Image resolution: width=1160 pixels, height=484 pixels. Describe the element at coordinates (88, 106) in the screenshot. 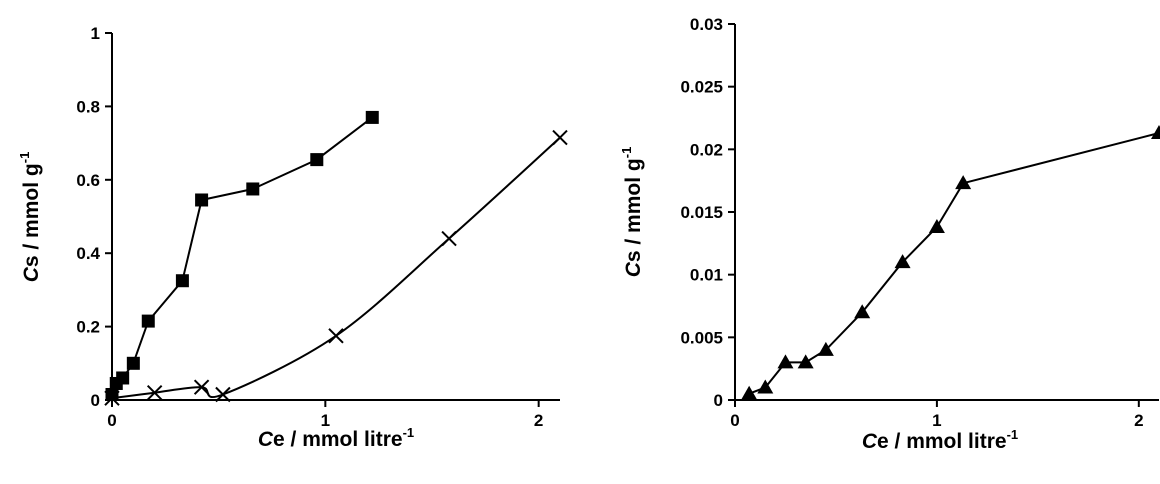

I see `y-tick-label: 0.8` at that location.